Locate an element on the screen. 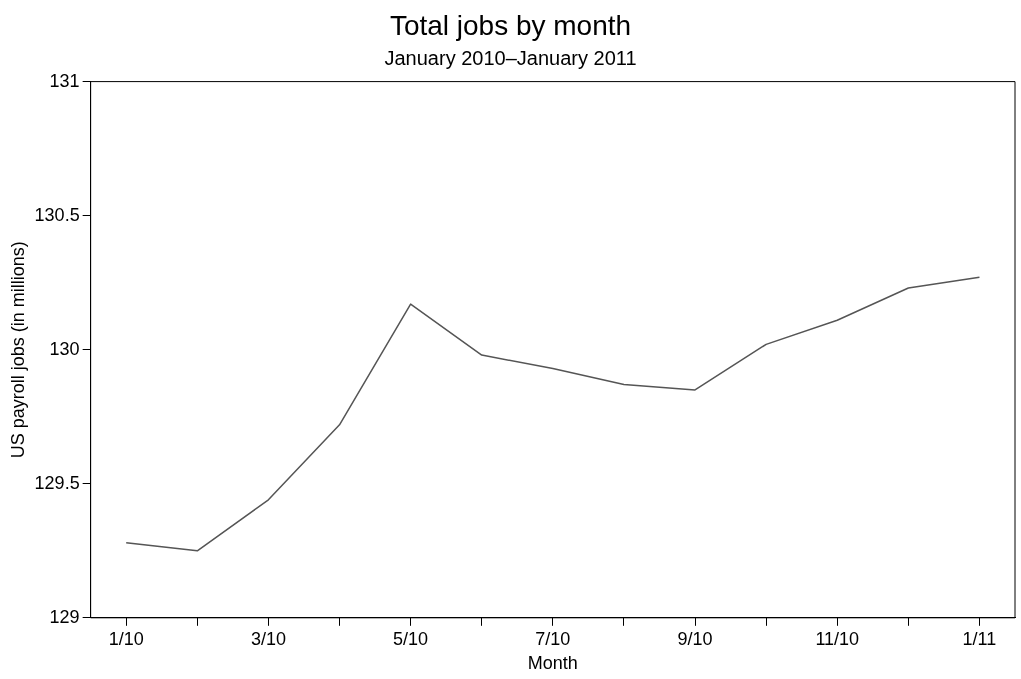  x-tick-label: 1/10 is located at coordinates (126, 638).